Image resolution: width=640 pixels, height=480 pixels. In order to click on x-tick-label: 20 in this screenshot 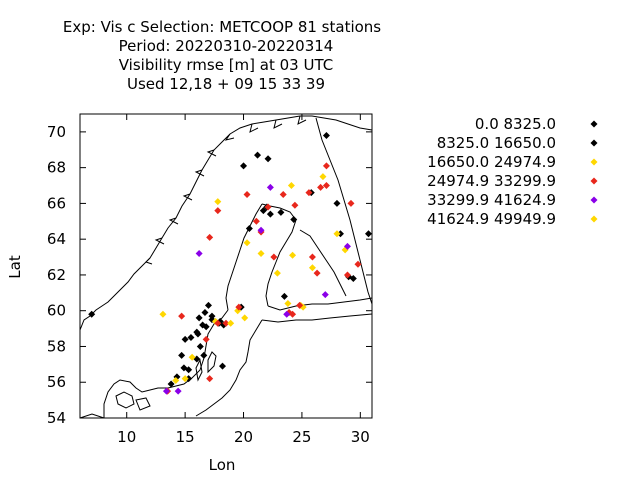, I will do `click(243, 437)`.